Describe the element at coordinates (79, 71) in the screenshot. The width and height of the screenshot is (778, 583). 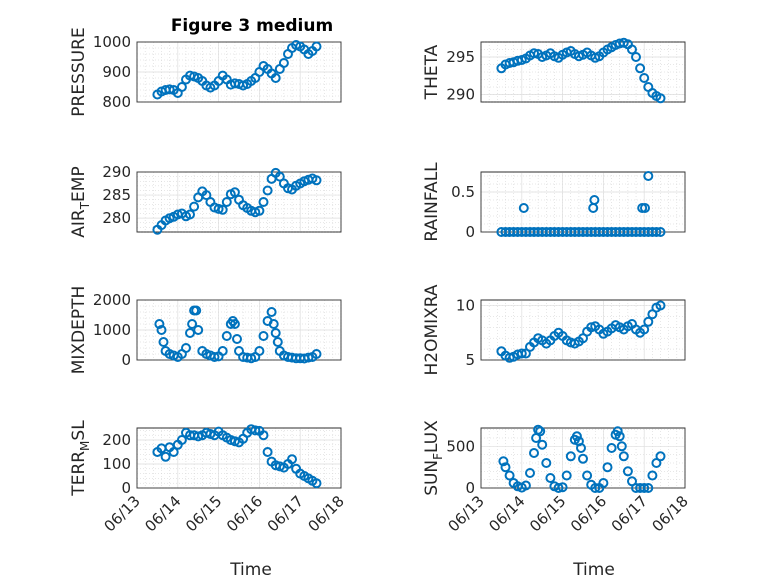
I see `pressure-ylabel: PRESSURE` at that location.